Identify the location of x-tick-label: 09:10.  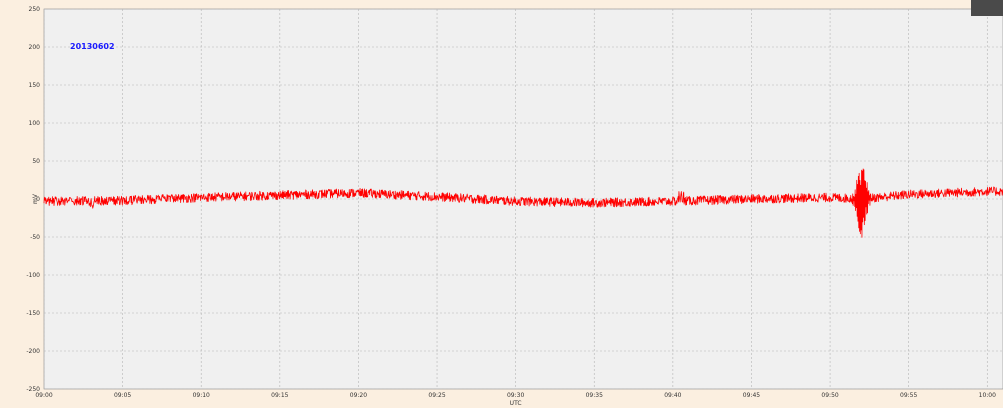
(201, 395).